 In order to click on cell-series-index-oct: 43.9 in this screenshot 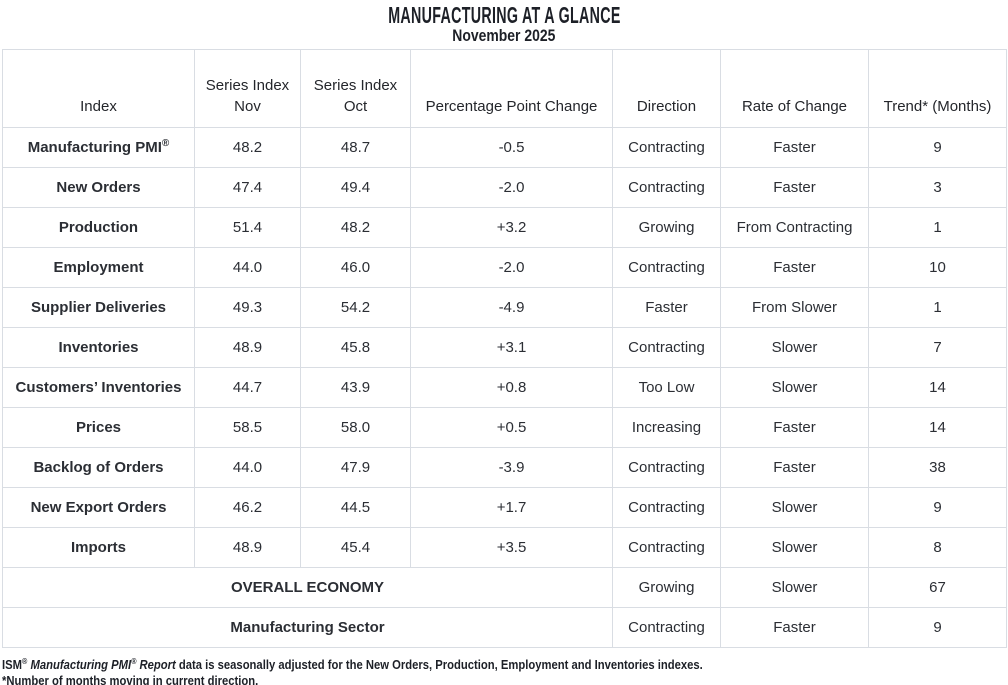, I will do `click(355, 387)`.